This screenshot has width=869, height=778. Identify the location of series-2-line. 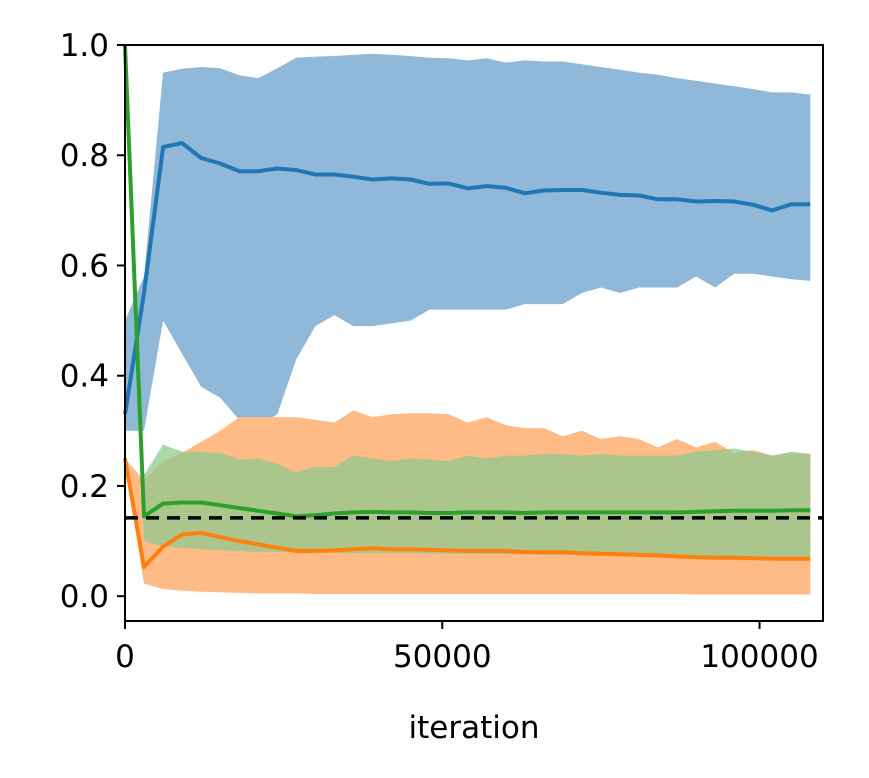
(467, 513).